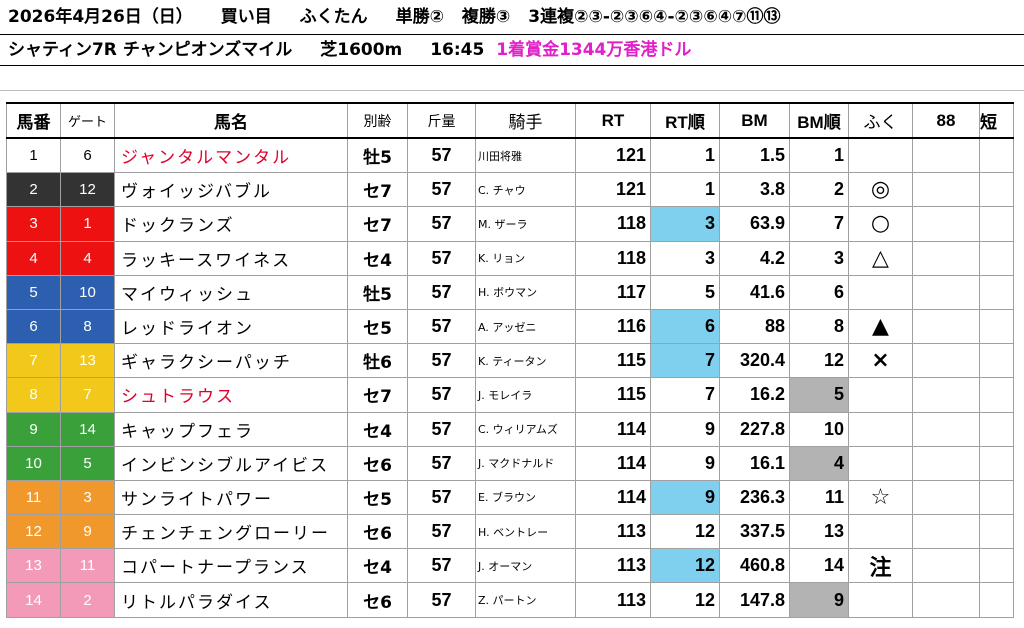 This screenshot has width=1024, height=628. What do you see at coordinates (613, 224) in the screenshot?
I see `rating: 118` at bounding box center [613, 224].